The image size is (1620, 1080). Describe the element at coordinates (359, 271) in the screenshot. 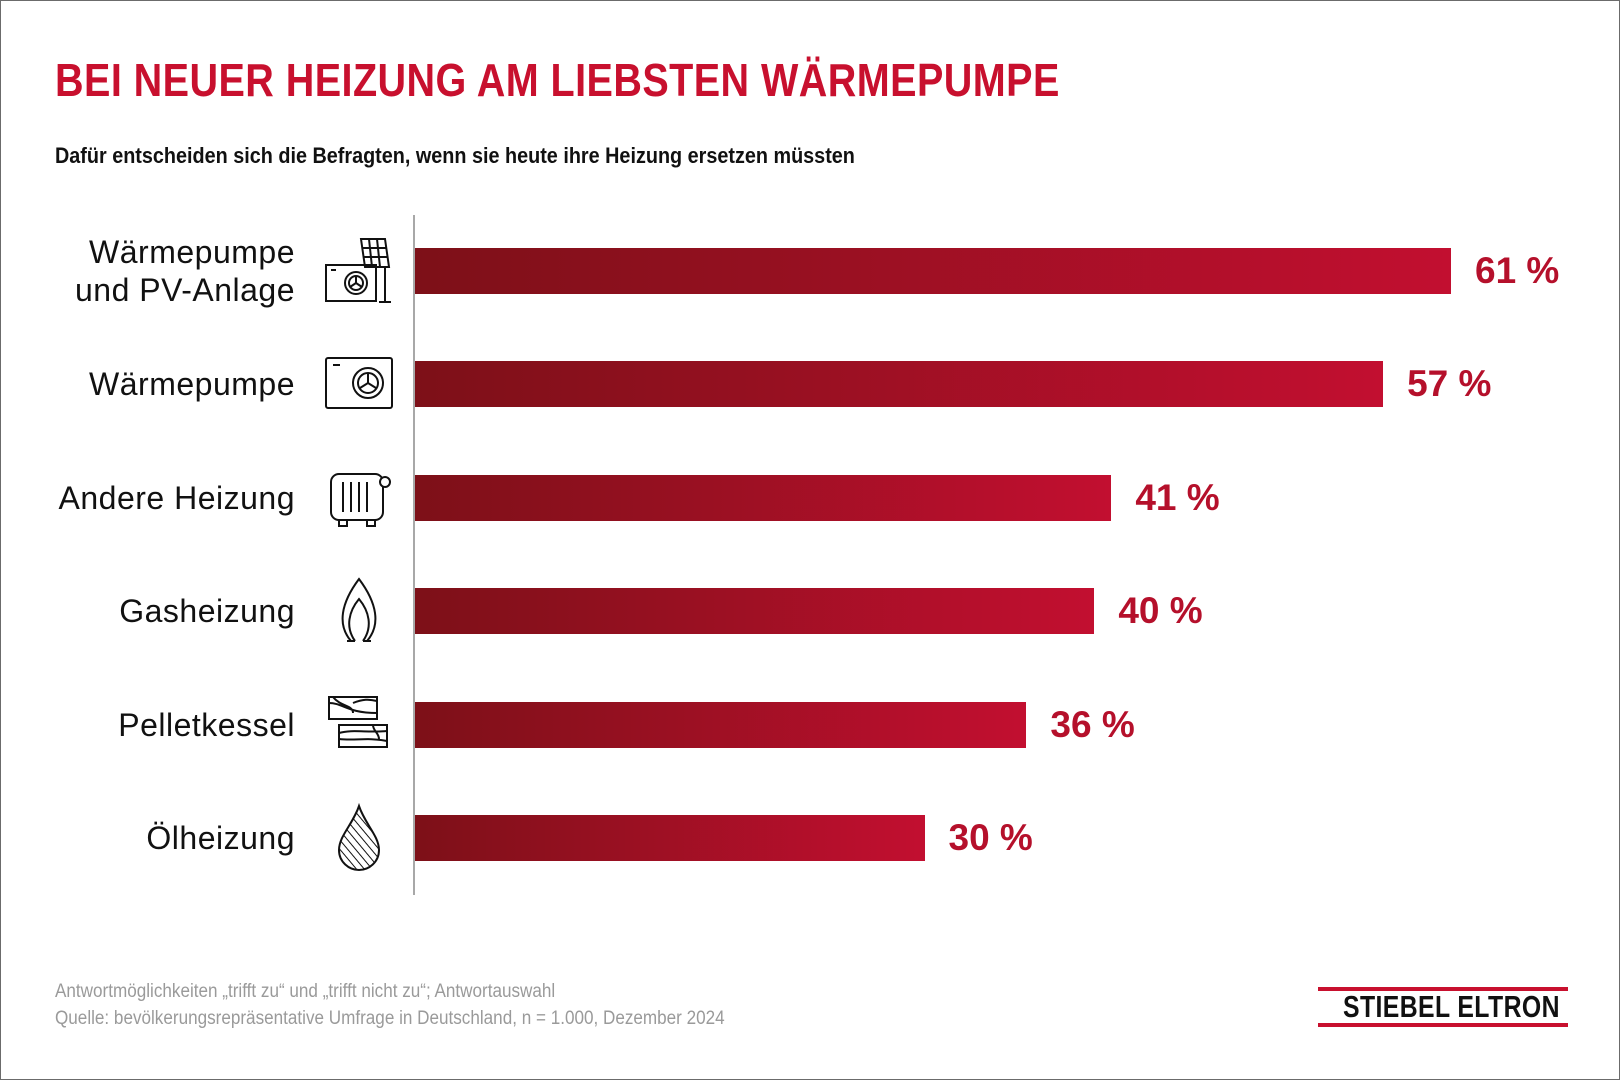

I see `heat-pump-solar-panel-icon` at that location.